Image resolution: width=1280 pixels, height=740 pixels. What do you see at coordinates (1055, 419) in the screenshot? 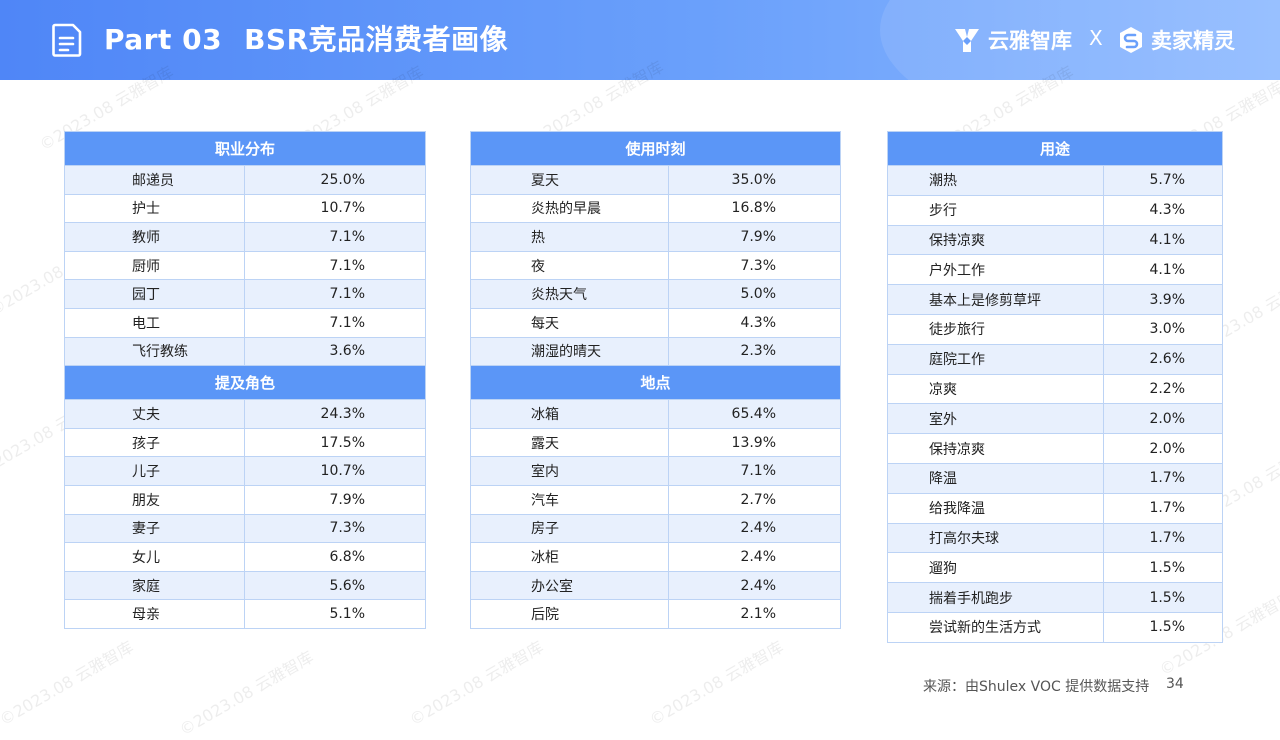
I see `table-row: 室外 2.0%` at bounding box center [1055, 419].